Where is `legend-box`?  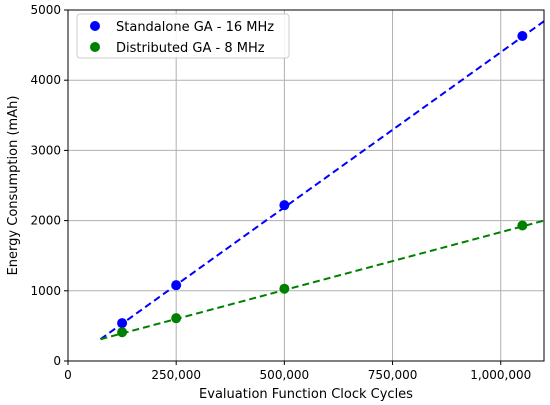 legend-box is located at coordinates (183, 36).